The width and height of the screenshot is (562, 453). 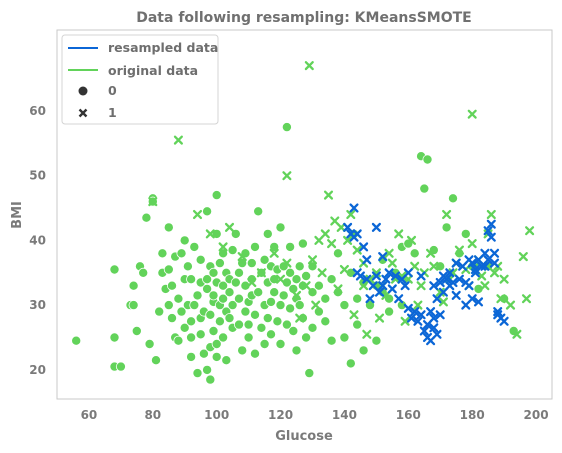 What do you see at coordinates (83, 113) in the screenshot?
I see `legend-marker-x` at bounding box center [83, 113].